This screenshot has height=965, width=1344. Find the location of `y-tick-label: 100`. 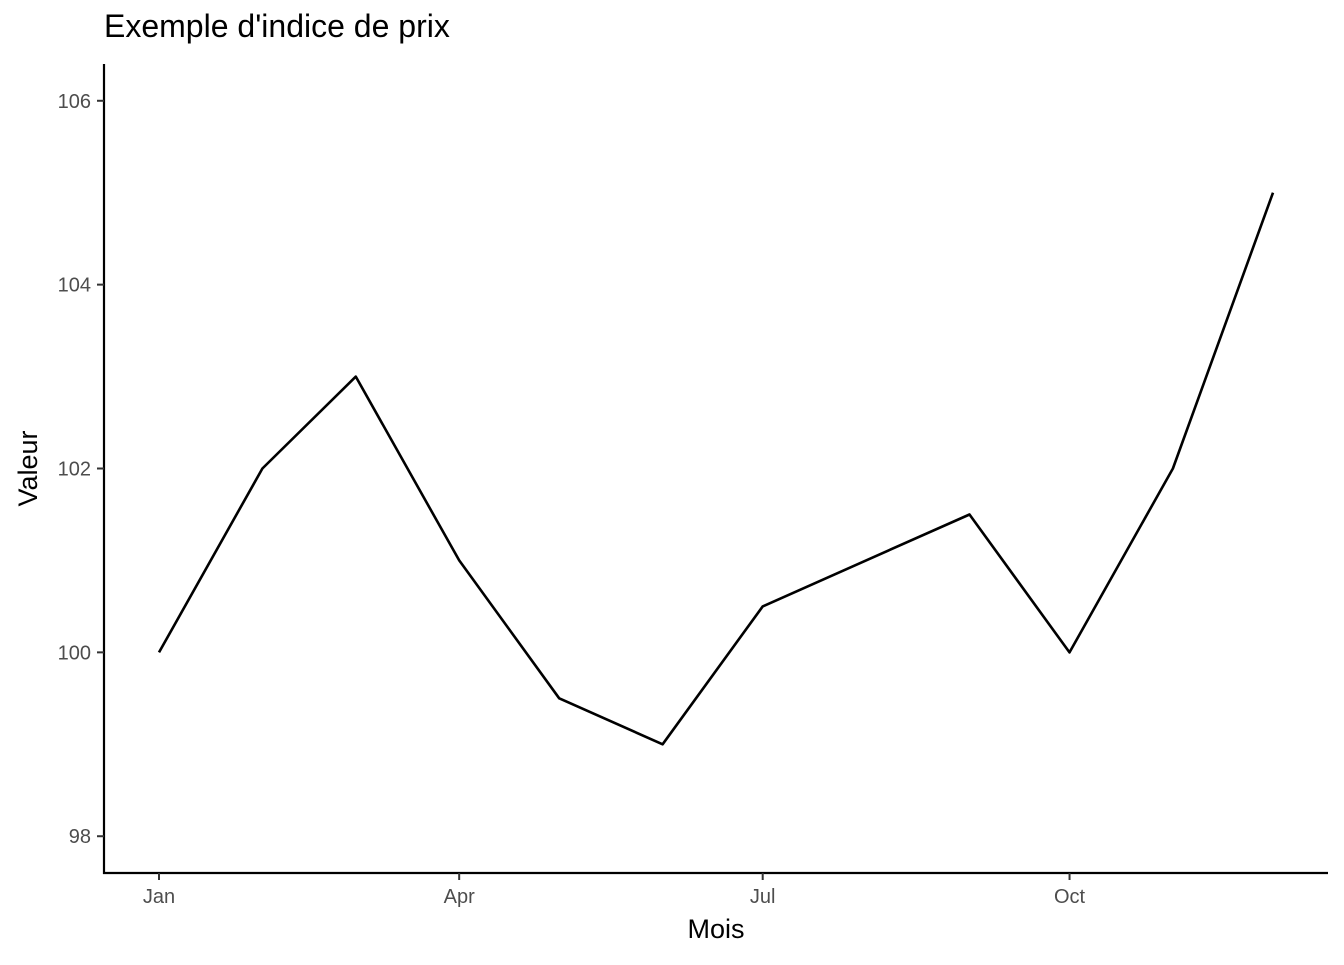

y-tick-label: 100 is located at coordinates (74, 653).